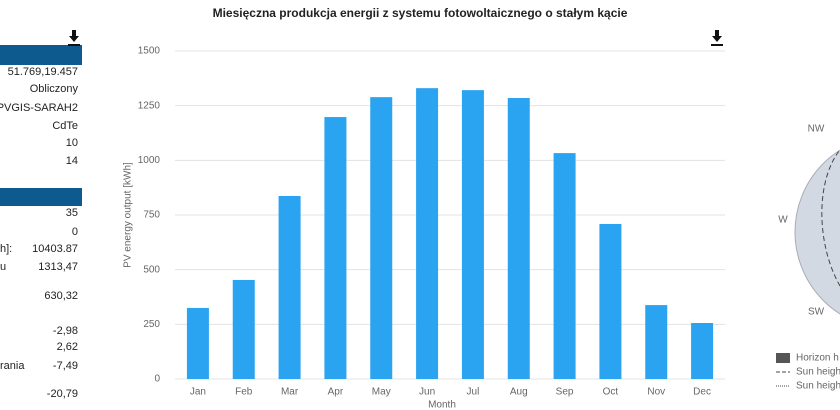 This screenshot has height=410, width=840. Describe the element at coordinates (128, 215) in the screenshot. I see `y-axis-label: PV energy output [kWh]` at that location.